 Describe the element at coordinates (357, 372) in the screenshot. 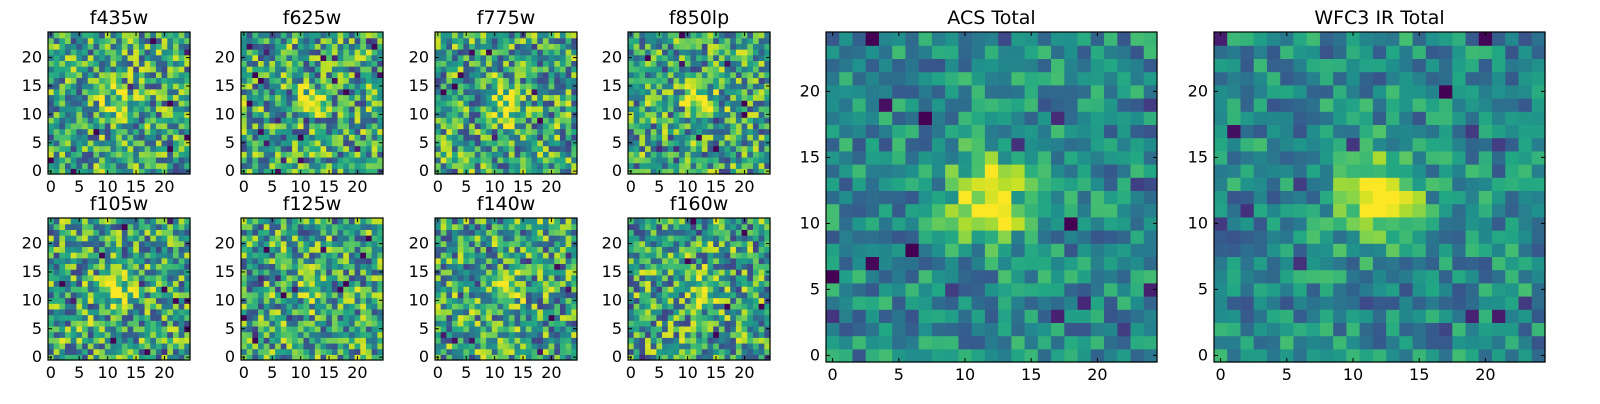

I see `x-tick-label: 20` at that location.